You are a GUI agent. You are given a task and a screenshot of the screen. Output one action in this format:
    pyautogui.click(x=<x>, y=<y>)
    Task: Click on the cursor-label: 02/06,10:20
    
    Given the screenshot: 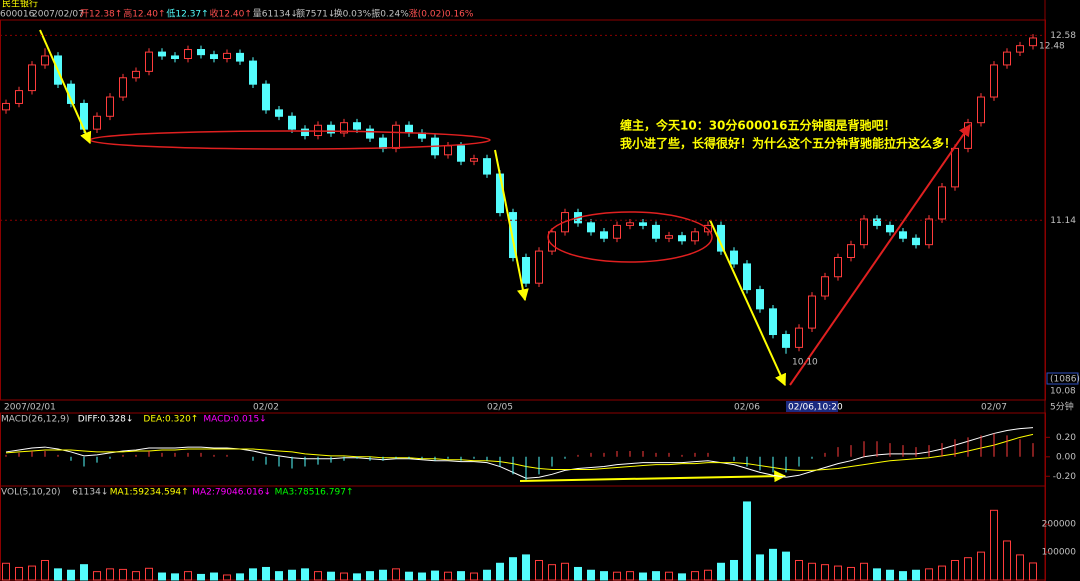 What is the action you would take?
    pyautogui.click(x=815, y=408)
    